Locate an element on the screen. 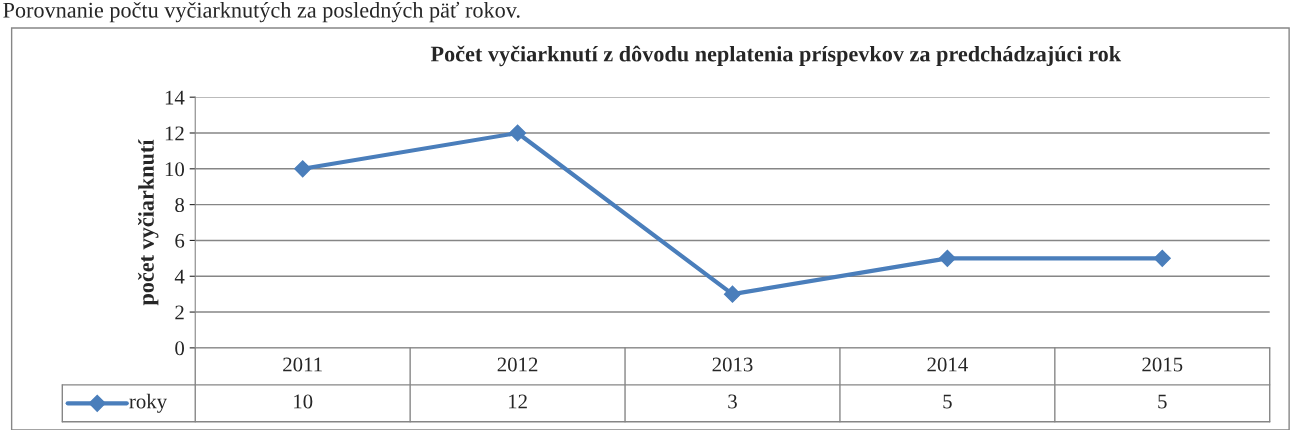  x-tick-label: 2014 is located at coordinates (947, 364).